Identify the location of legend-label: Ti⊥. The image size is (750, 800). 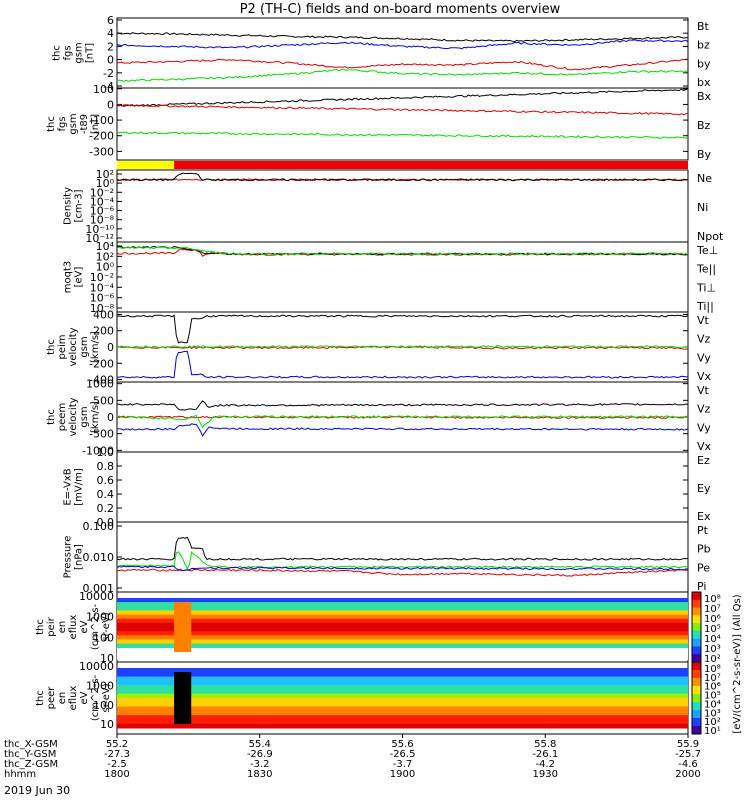
(706, 287).